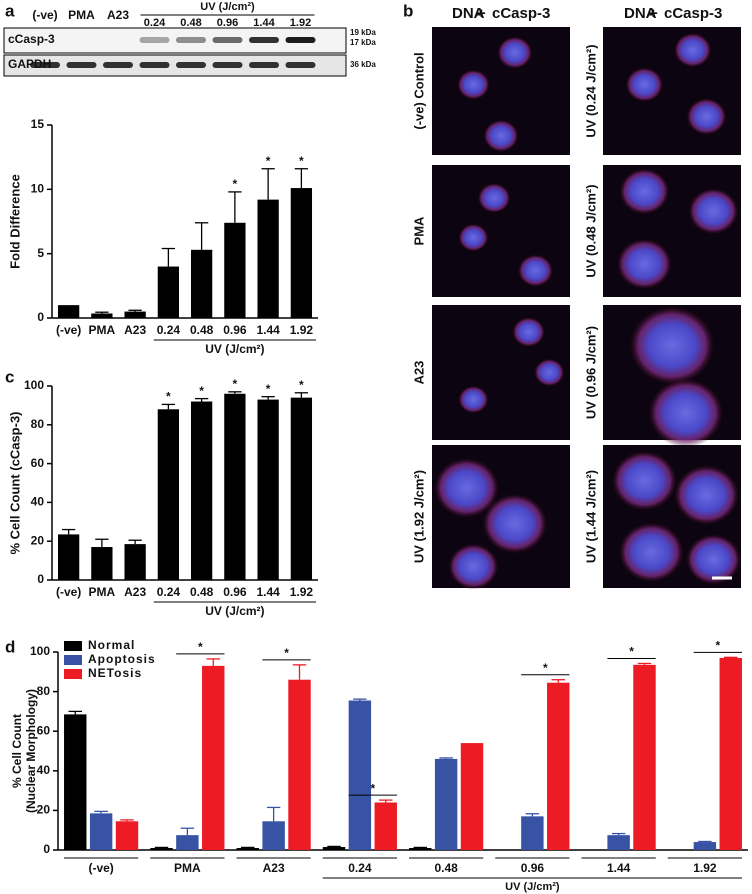  Describe the element at coordinates (590, 230) in the screenshot. I see `image-label: UV (0.48 J/cm²)` at that location.